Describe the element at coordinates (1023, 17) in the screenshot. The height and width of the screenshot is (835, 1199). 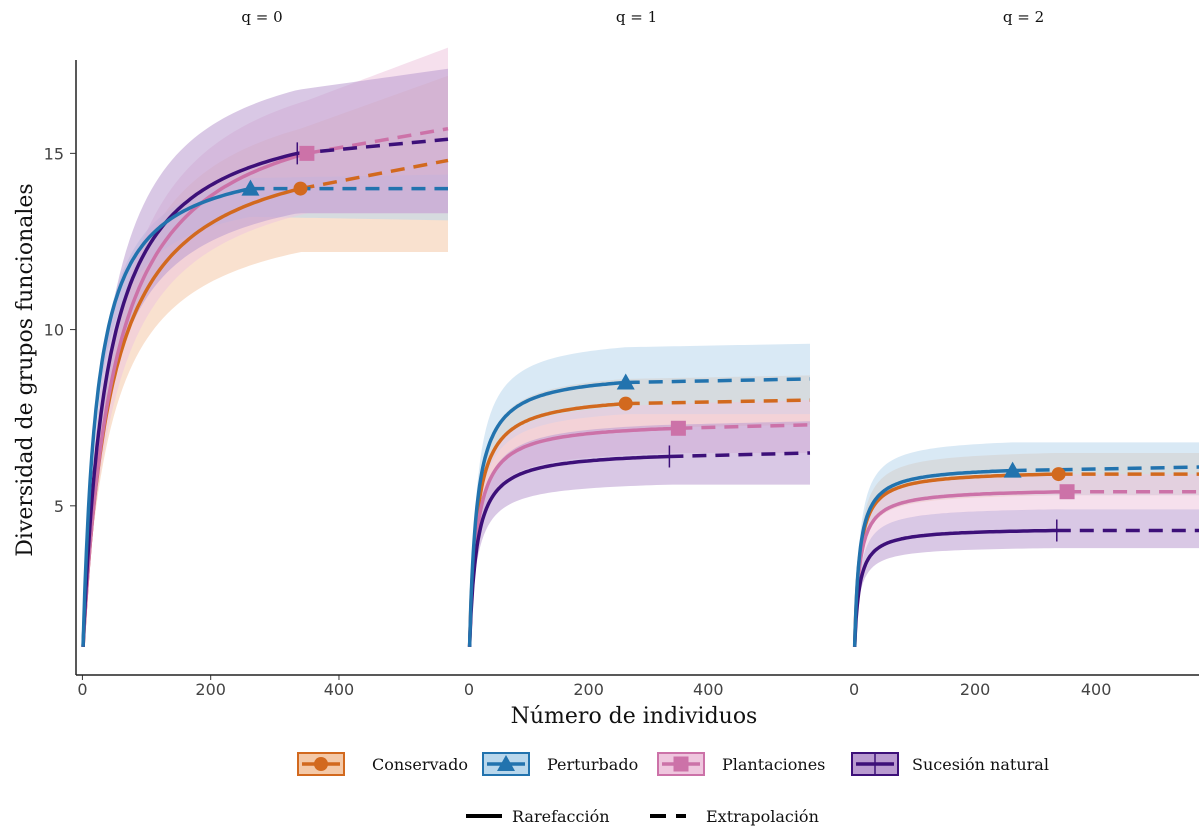
I see `panel-title: q = 2` at that location.